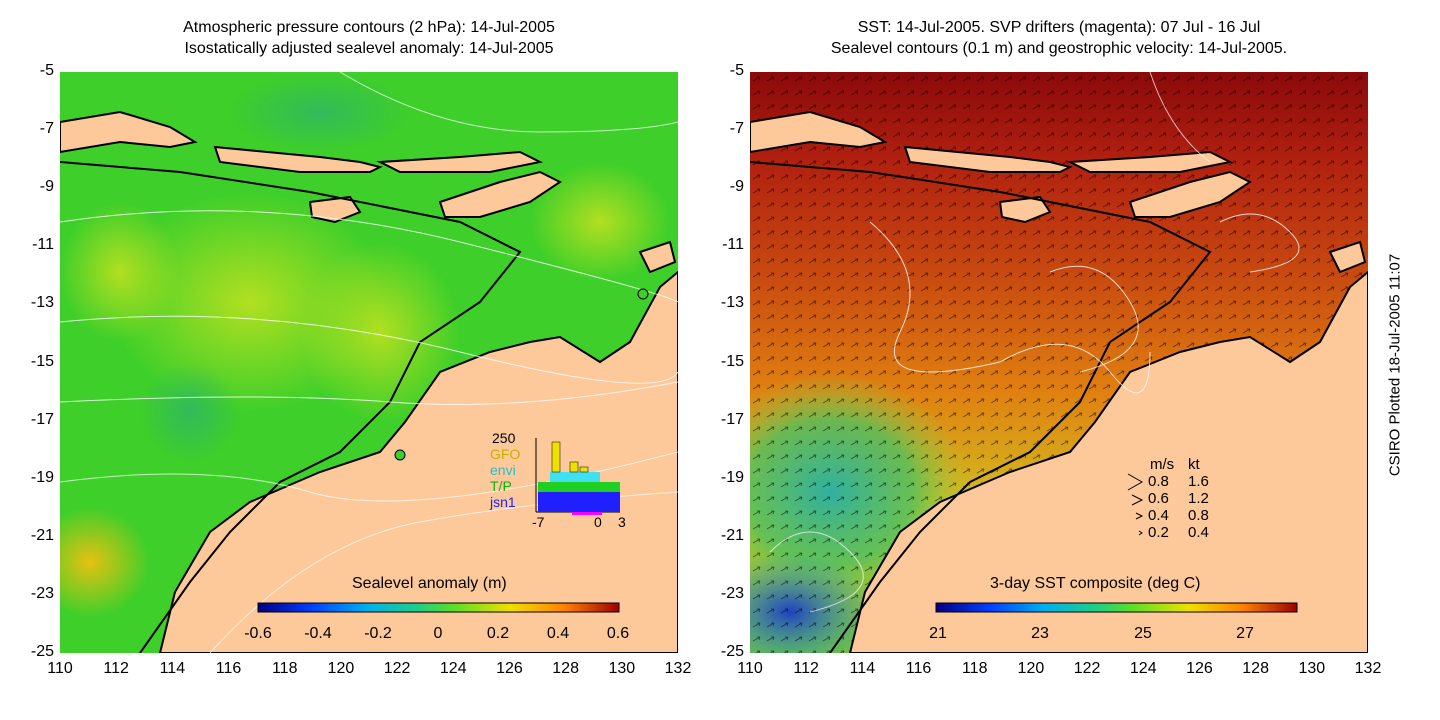  Describe the element at coordinates (1162, 464) in the screenshot. I see `velocity-legend-header-ms: m/s` at that location.